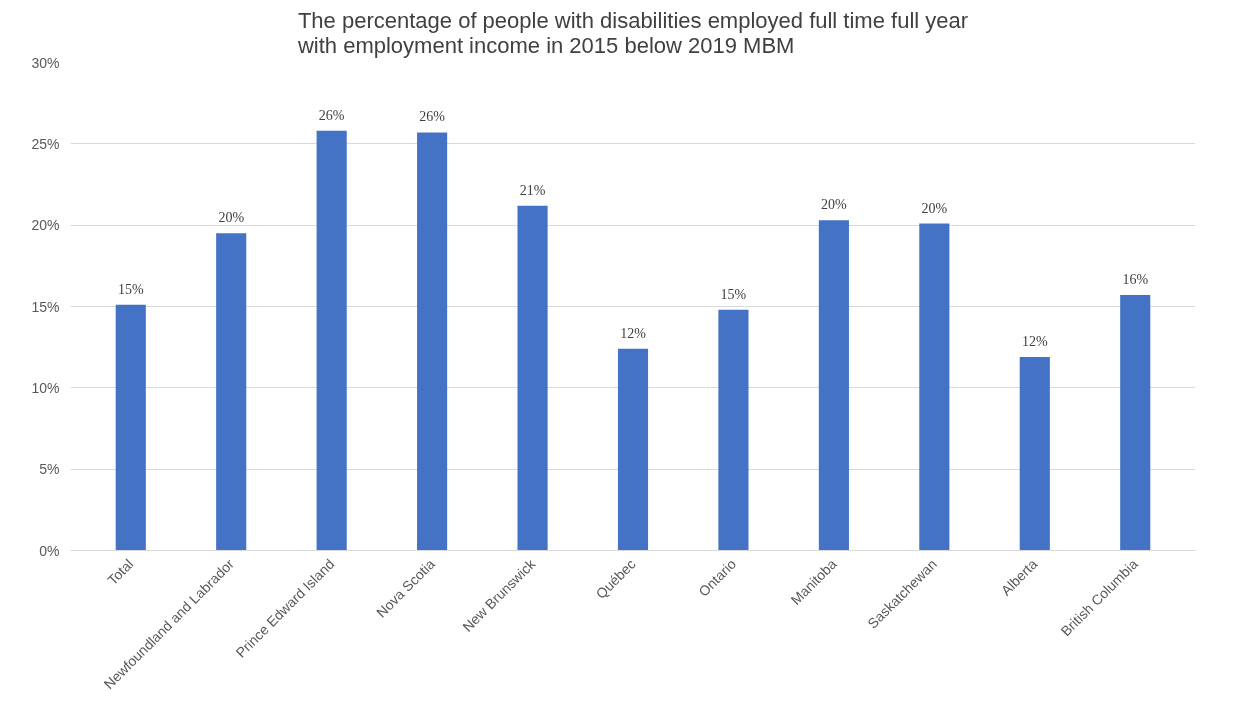 The height and width of the screenshot is (707, 1235). I want to click on chart-title: The percentage of people with disabilities employed full time full year with employment income in 2015 below 2019 MBM, so click(632, 32).